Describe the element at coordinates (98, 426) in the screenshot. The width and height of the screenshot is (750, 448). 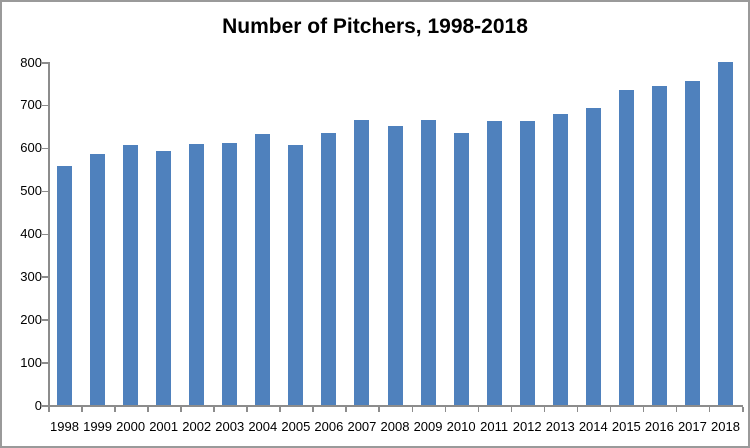
I see `x-tick-label: 1999` at that location.